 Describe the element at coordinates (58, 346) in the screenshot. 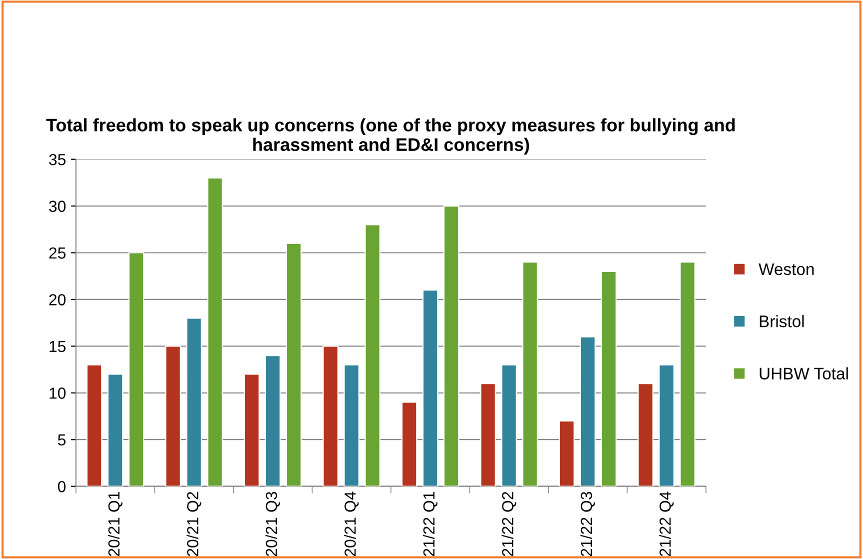

I see `y-tick-label: 15` at that location.